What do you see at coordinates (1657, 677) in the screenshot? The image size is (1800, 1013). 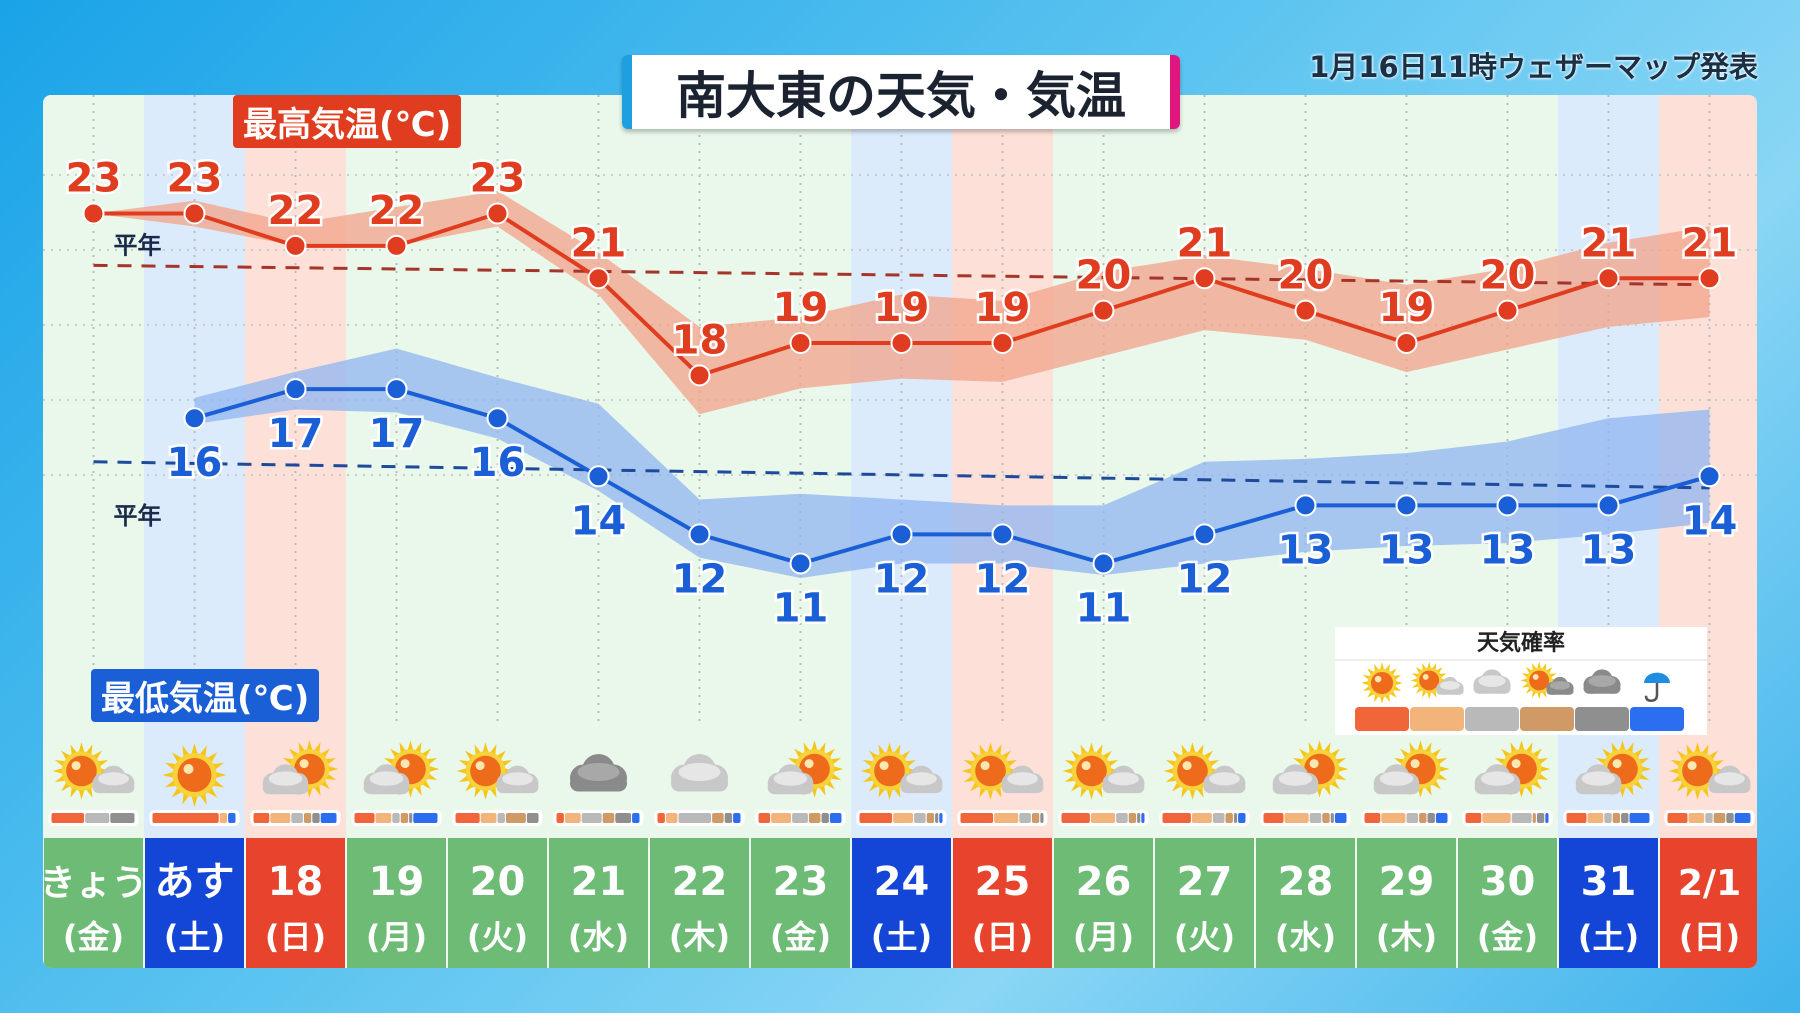 I see `umbrella-canopy` at bounding box center [1657, 677].